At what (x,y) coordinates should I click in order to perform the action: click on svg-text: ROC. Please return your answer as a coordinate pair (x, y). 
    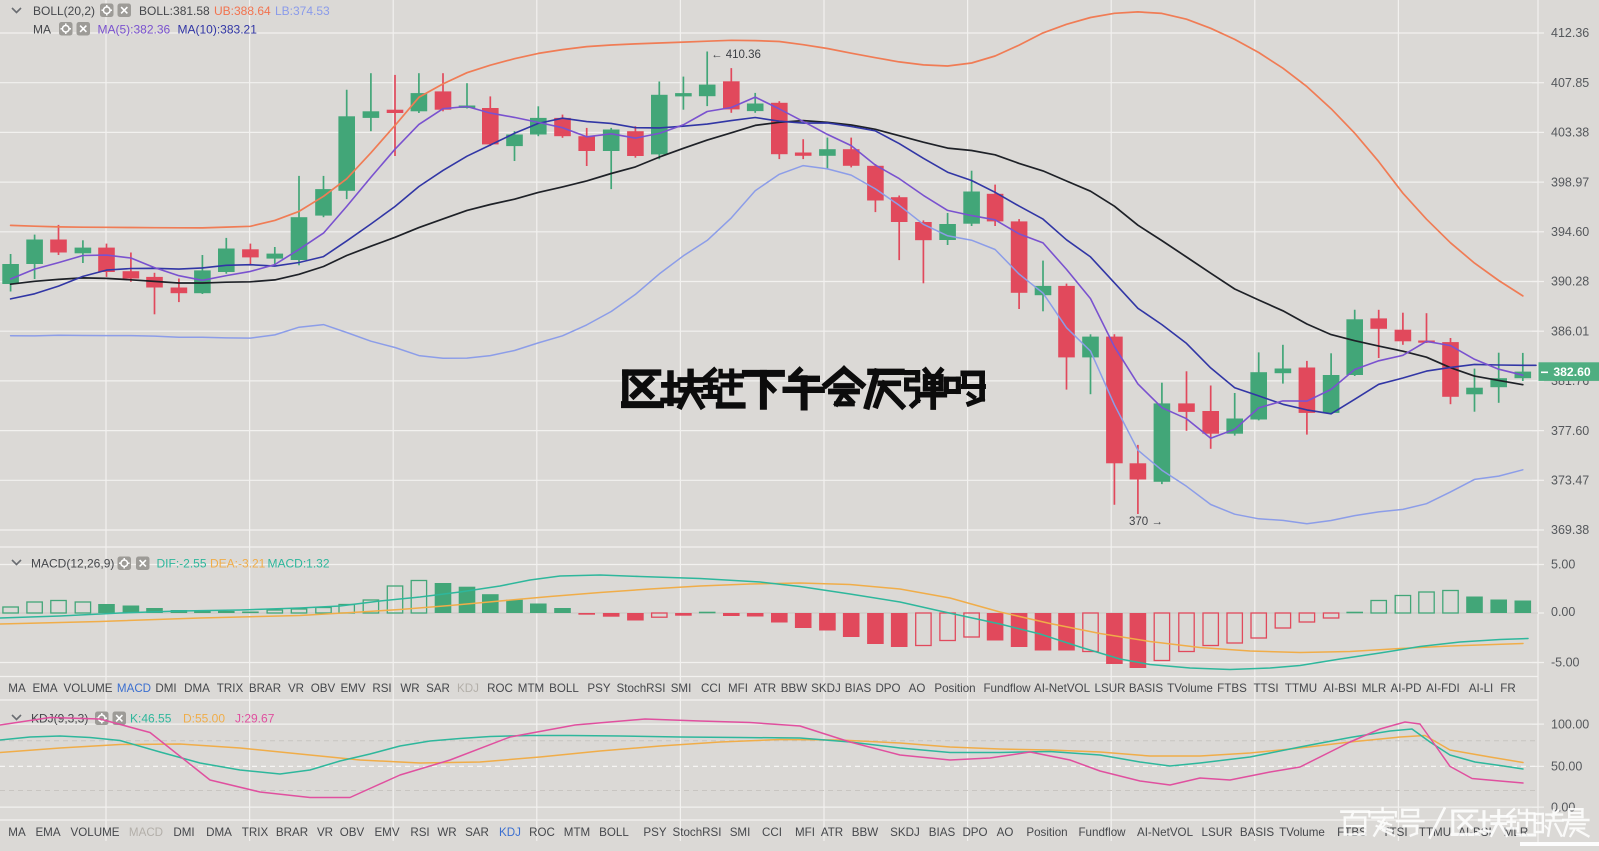
    Looking at the image, I should click on (542, 832).